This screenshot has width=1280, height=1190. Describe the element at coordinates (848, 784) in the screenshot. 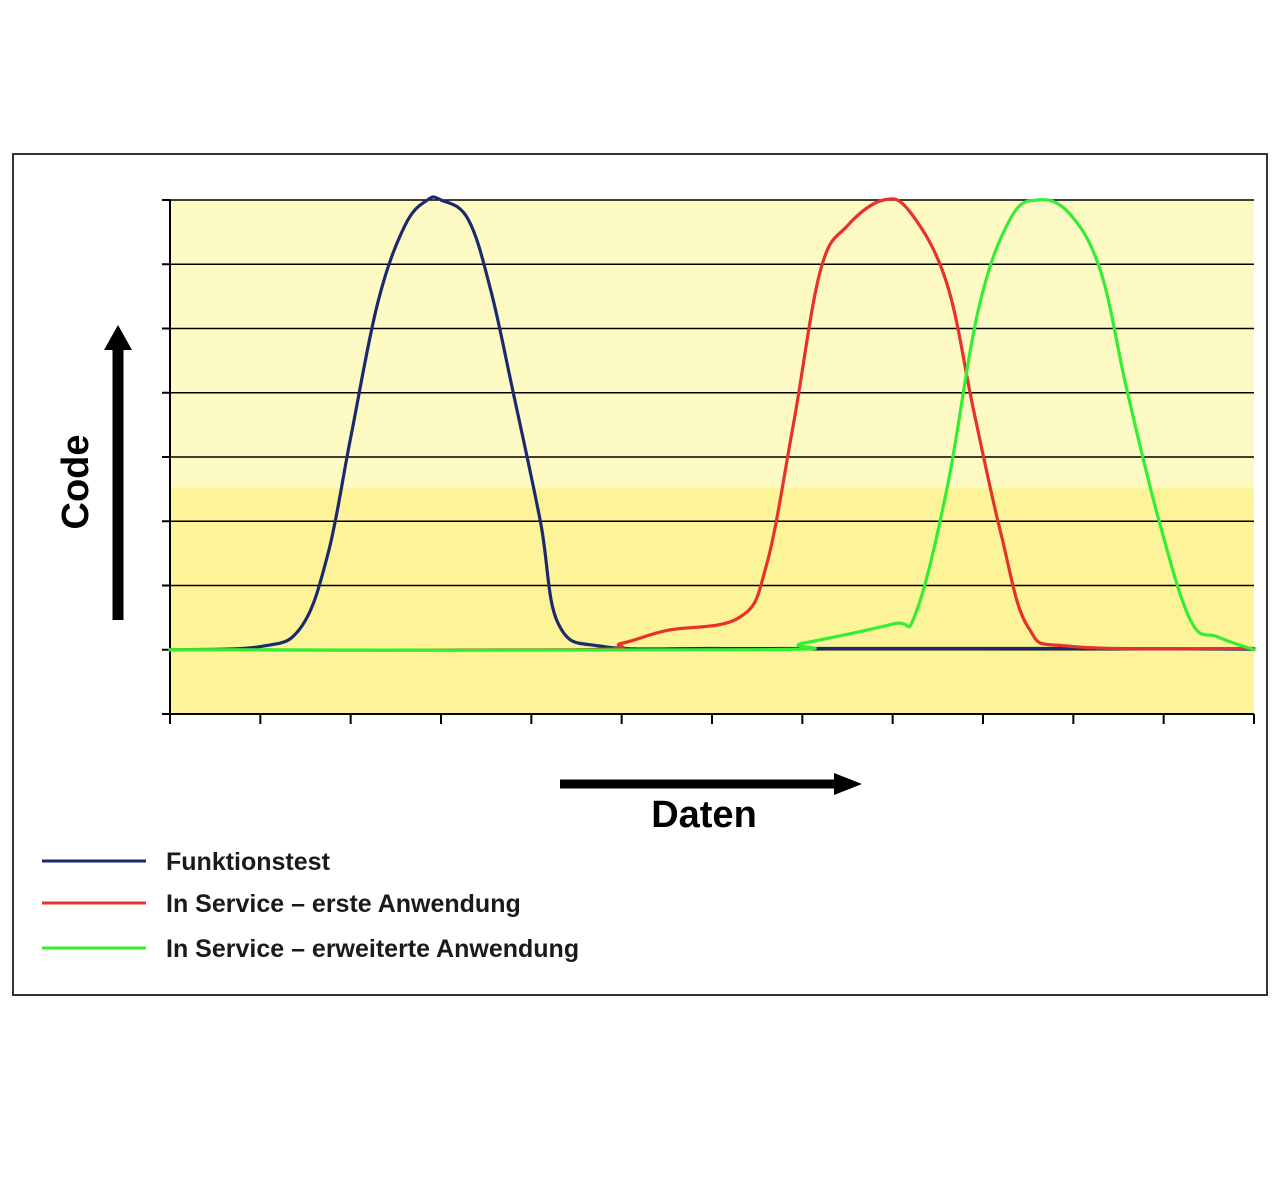

I see `x-axis-arrowhead-icon` at that location.